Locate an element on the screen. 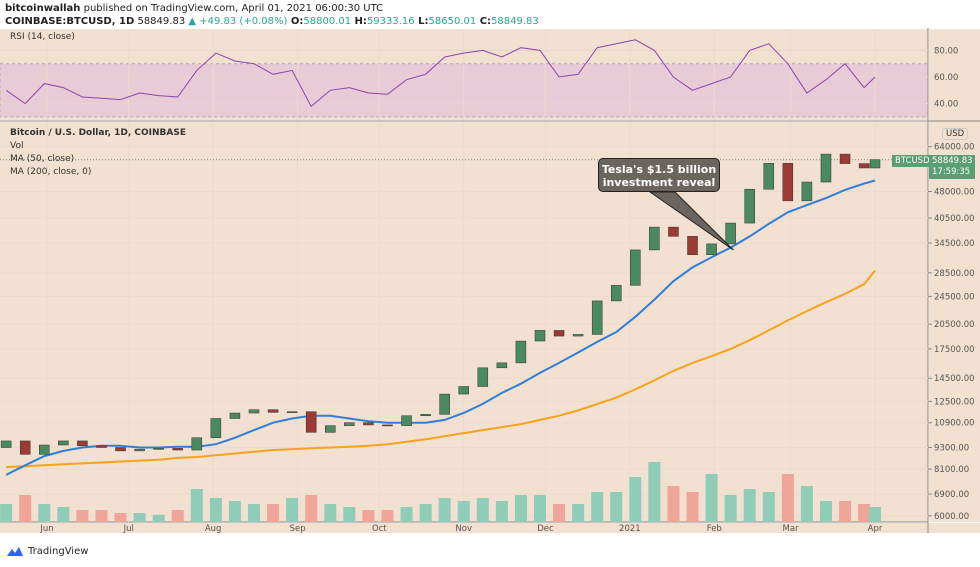 The width and height of the screenshot is (980, 567). time-tick-label: Nov is located at coordinates (463, 529).